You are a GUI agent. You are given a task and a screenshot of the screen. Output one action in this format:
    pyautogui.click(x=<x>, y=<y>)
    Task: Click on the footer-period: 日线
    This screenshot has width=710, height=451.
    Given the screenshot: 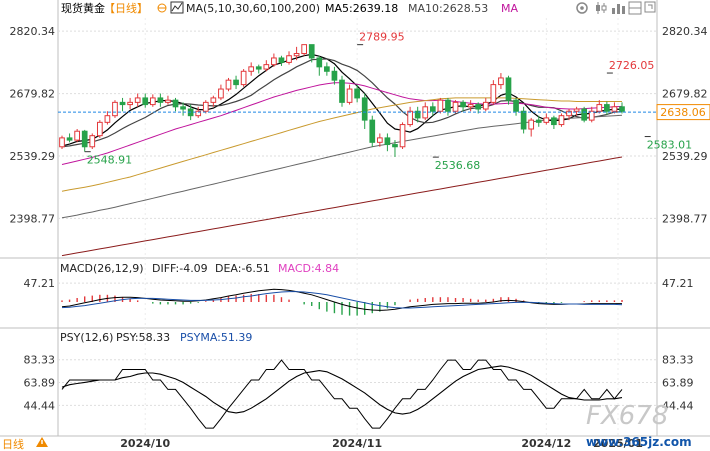 What is the action you would take?
    pyautogui.click(x=25, y=444)
    